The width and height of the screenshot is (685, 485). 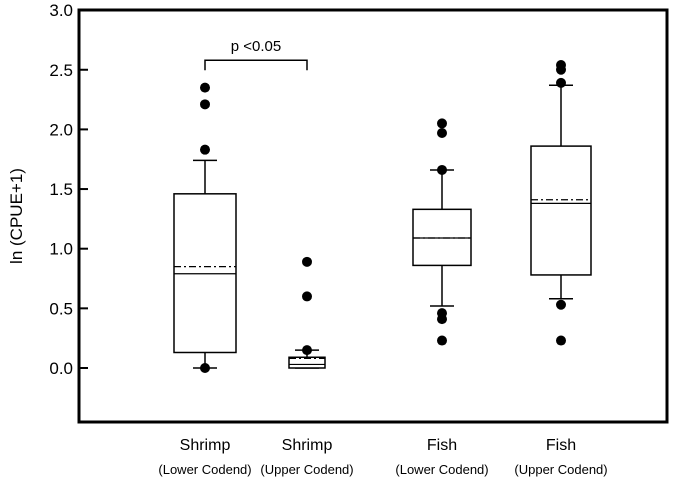 I want to click on y-tick-label: 0.5, so click(x=61, y=308).